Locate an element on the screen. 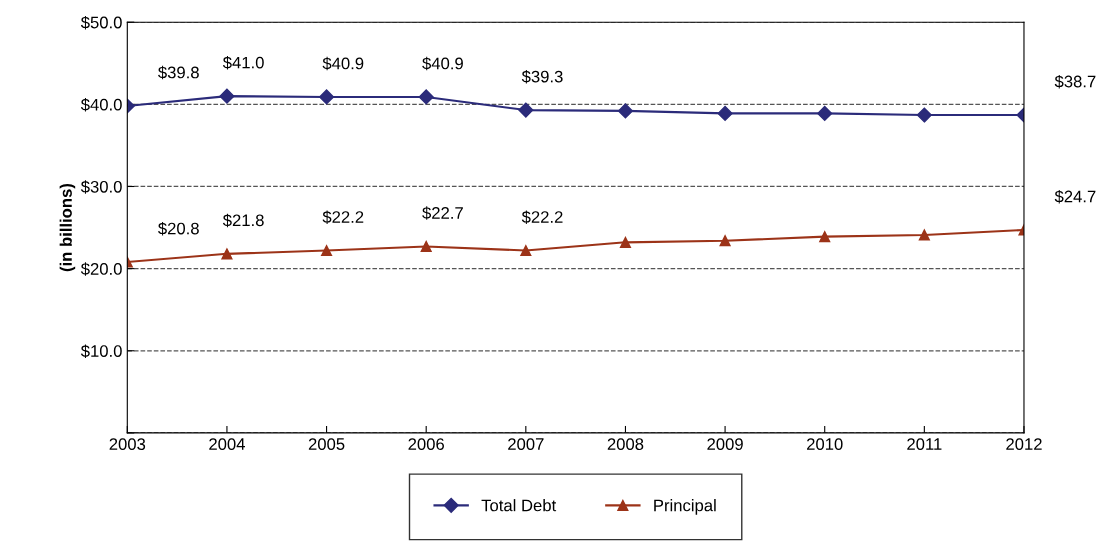  x-tick-label: 2010 is located at coordinates (825, 444).